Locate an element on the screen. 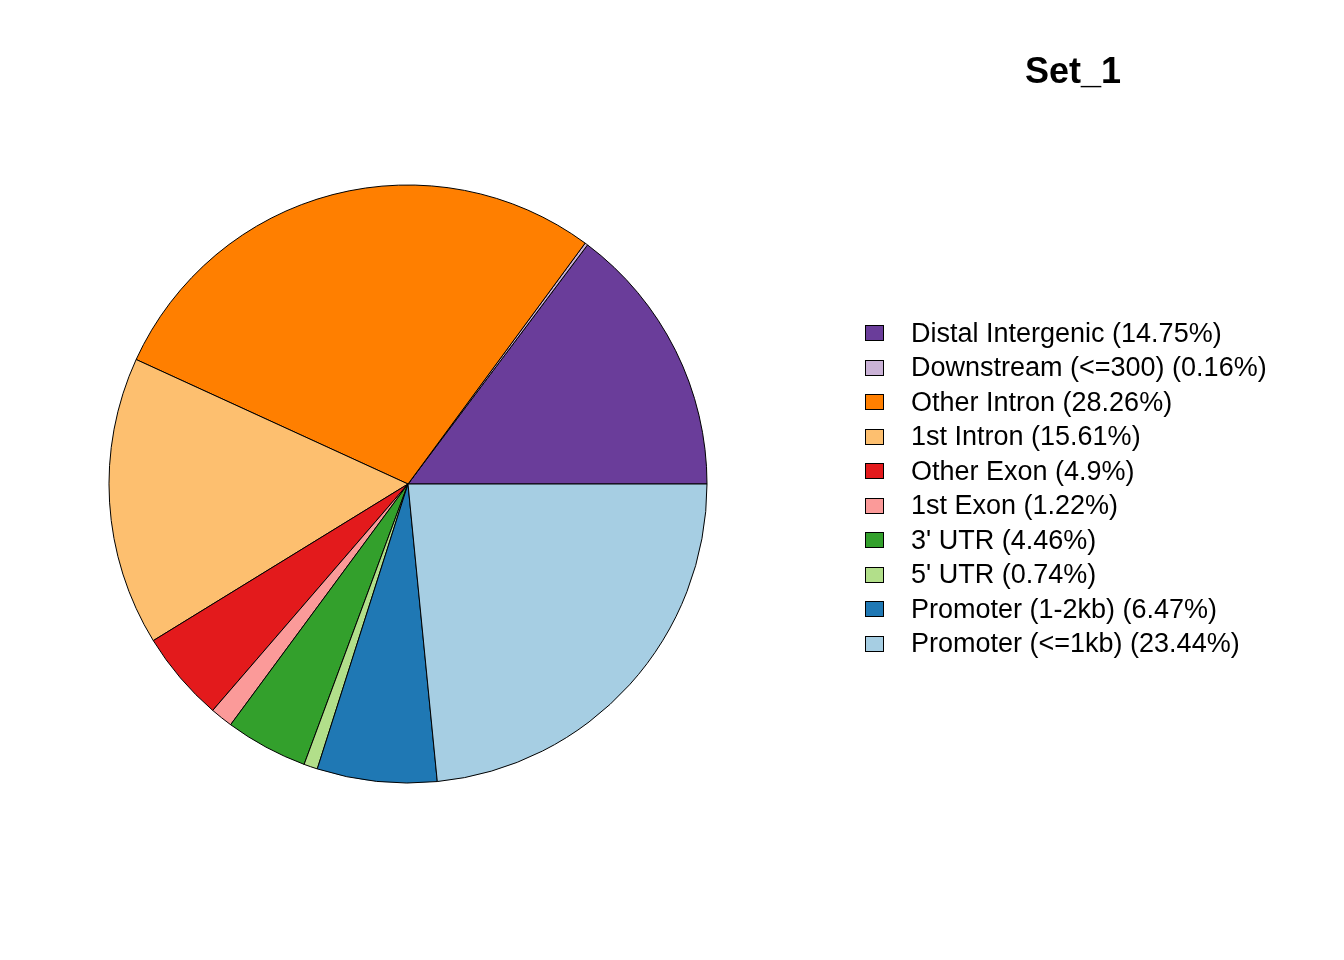  legend-label: 5' UTR (0.74%) is located at coordinates (1004, 575).